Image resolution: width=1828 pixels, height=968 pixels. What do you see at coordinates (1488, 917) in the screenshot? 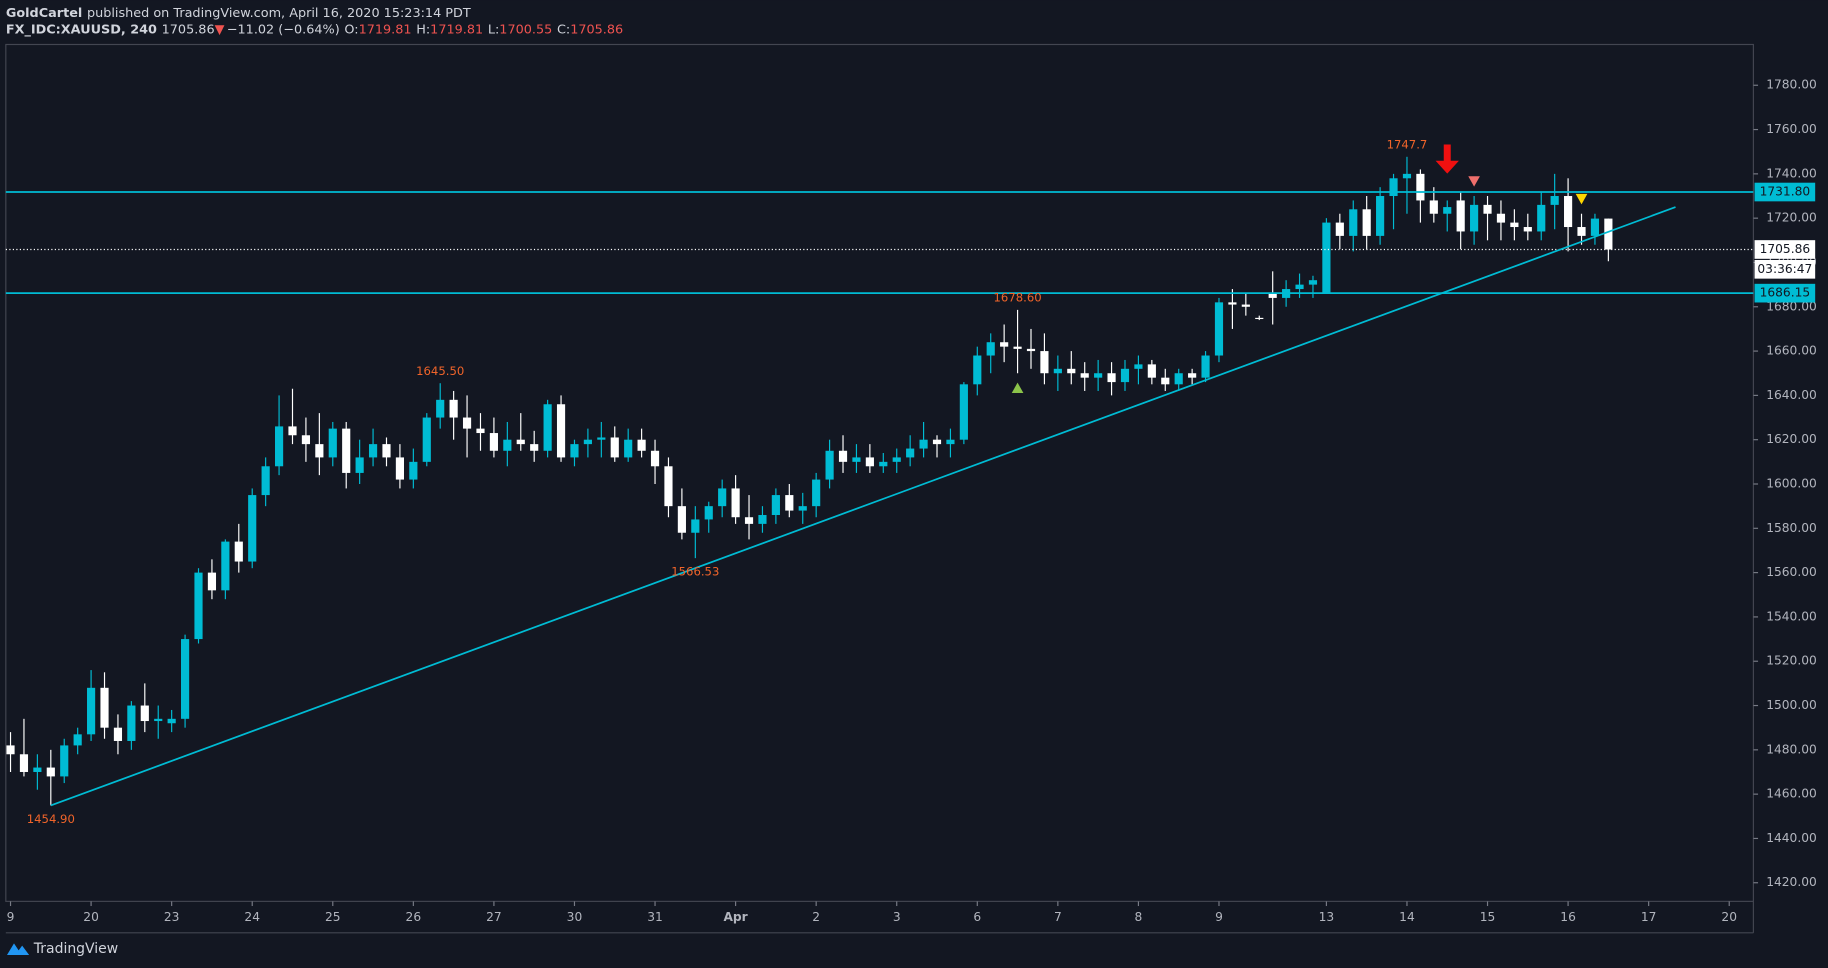
I see `x-tick-label: 15` at bounding box center [1488, 917].